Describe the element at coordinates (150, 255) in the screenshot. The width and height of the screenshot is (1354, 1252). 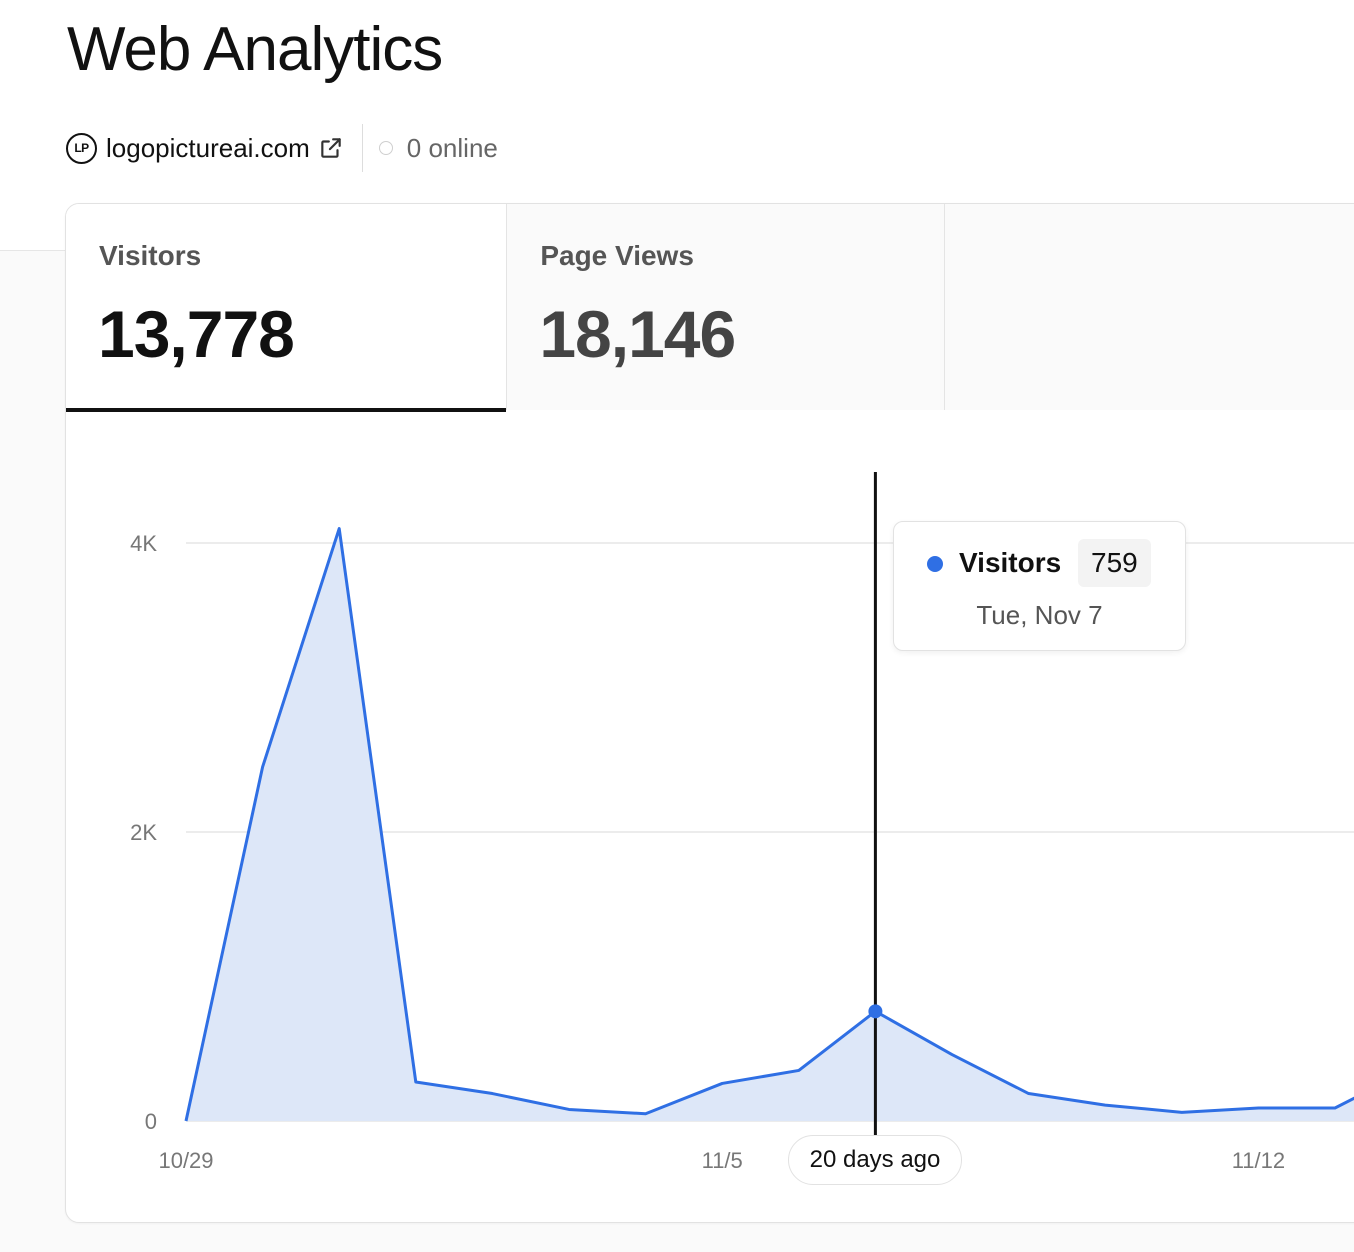
I see `tab-label: Visitors` at that location.